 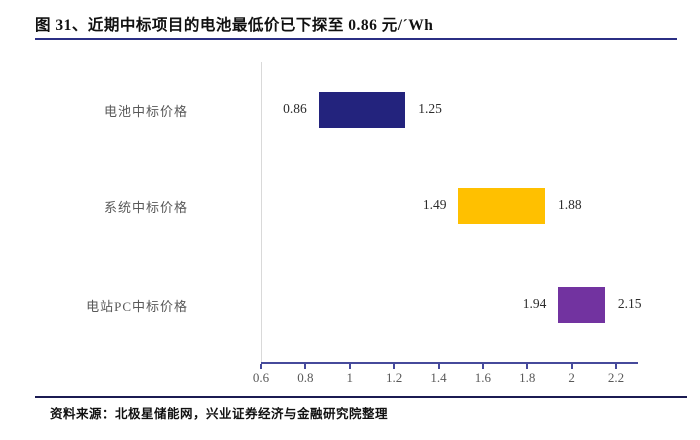 What do you see at coordinates (356, 39) in the screenshot?
I see `title-underline` at bounding box center [356, 39].